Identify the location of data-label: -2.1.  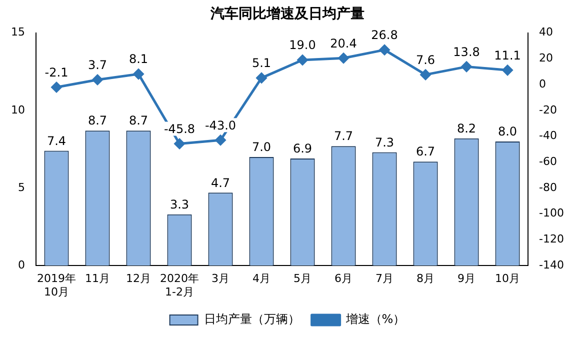
(56, 72).